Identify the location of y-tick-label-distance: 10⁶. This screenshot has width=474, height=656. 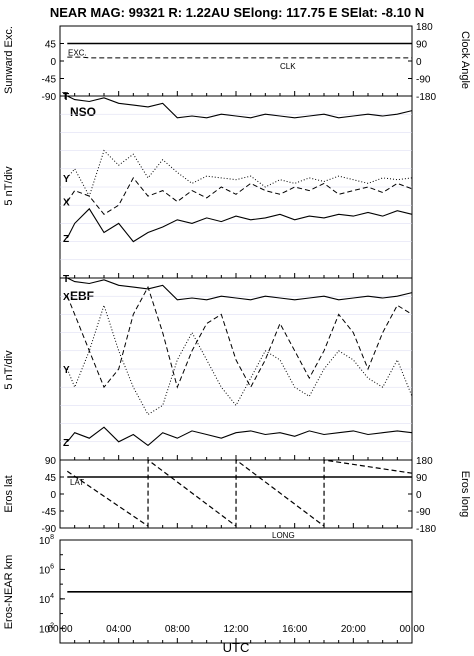
(46, 569).